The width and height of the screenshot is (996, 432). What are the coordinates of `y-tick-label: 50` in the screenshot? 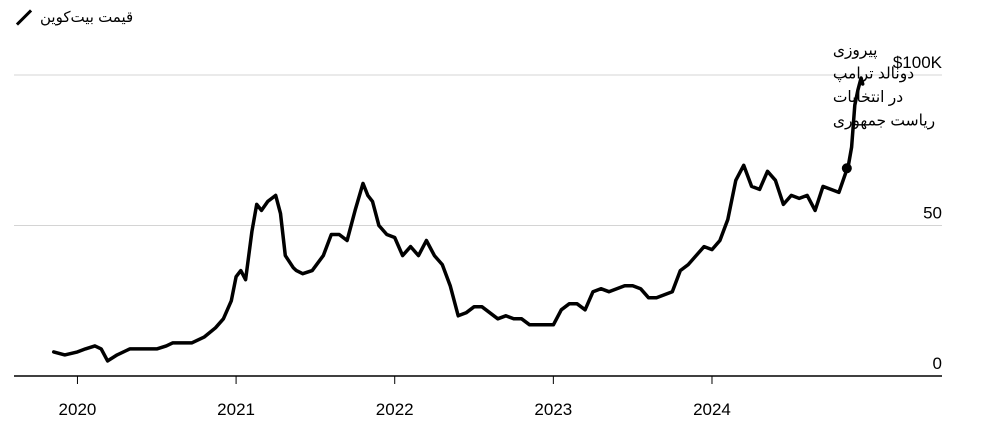 It's located at (932, 213).